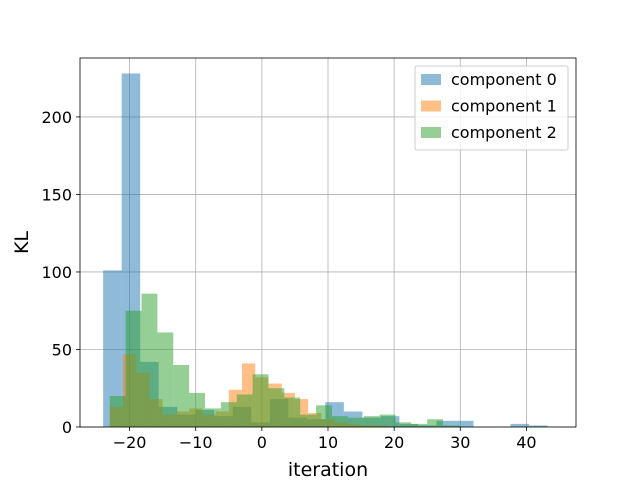 The width and height of the screenshot is (640, 480). What do you see at coordinates (328, 469) in the screenshot?
I see `x-axis-title: iteration` at bounding box center [328, 469].